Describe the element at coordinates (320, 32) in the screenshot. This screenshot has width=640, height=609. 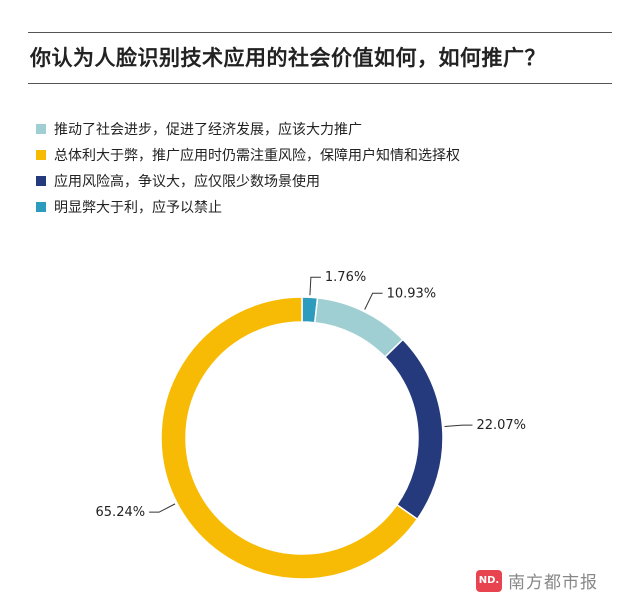
I see `title-rule-top` at that location.